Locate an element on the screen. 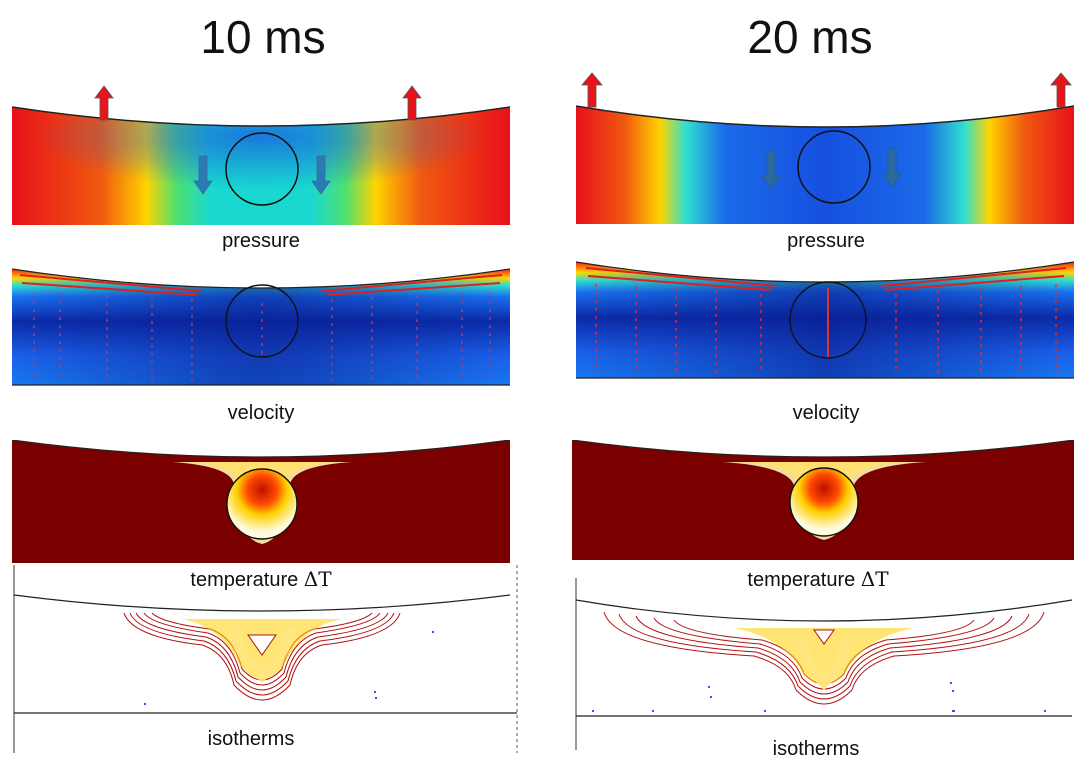 The image size is (1076, 761). caption-isotherms-20ms: isotherms is located at coordinates (816, 749).